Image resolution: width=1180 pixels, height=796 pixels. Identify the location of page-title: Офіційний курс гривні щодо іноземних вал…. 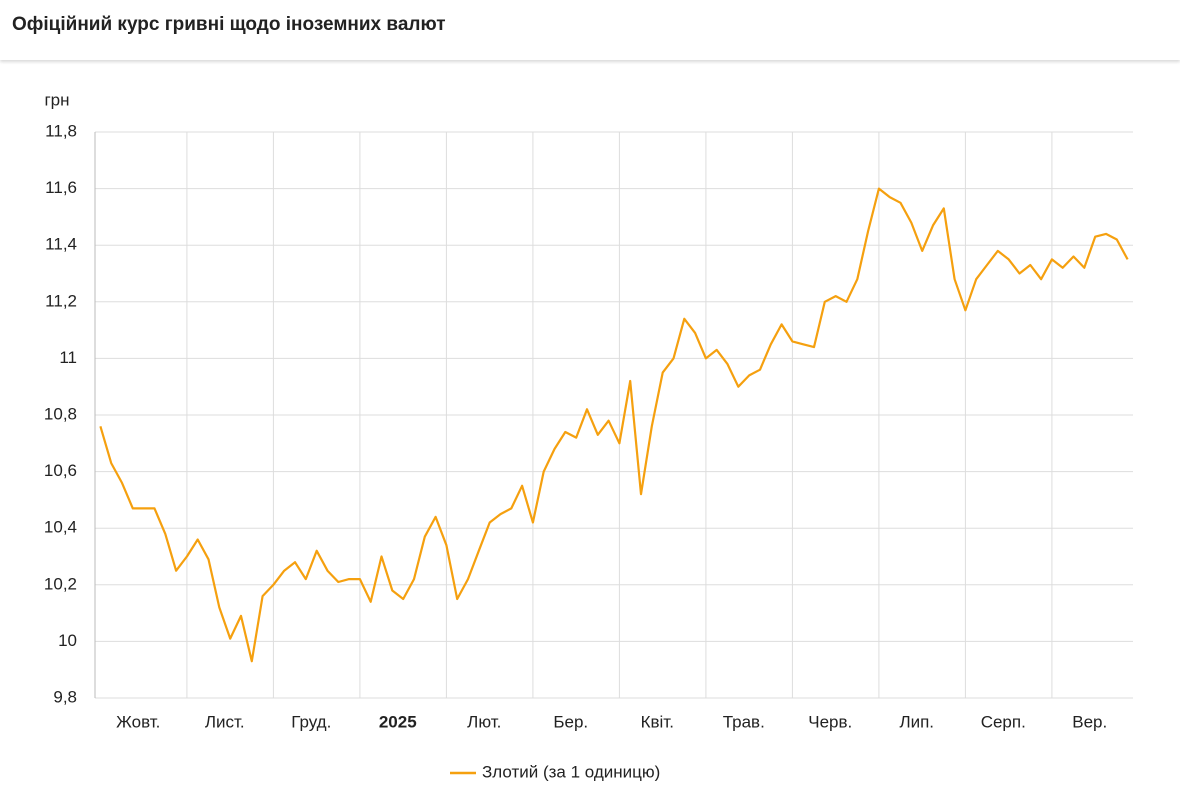
(229, 24).